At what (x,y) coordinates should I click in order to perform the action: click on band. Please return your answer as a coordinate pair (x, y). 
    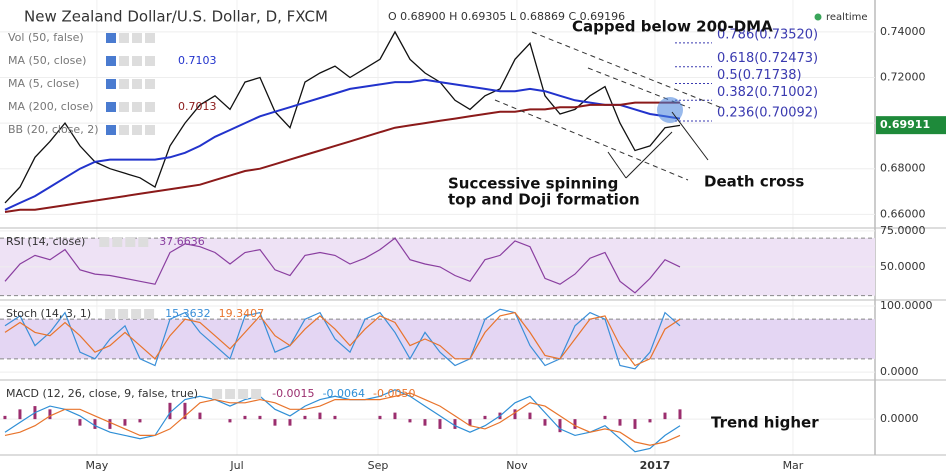
    Looking at the image, I should click on (437, 339).